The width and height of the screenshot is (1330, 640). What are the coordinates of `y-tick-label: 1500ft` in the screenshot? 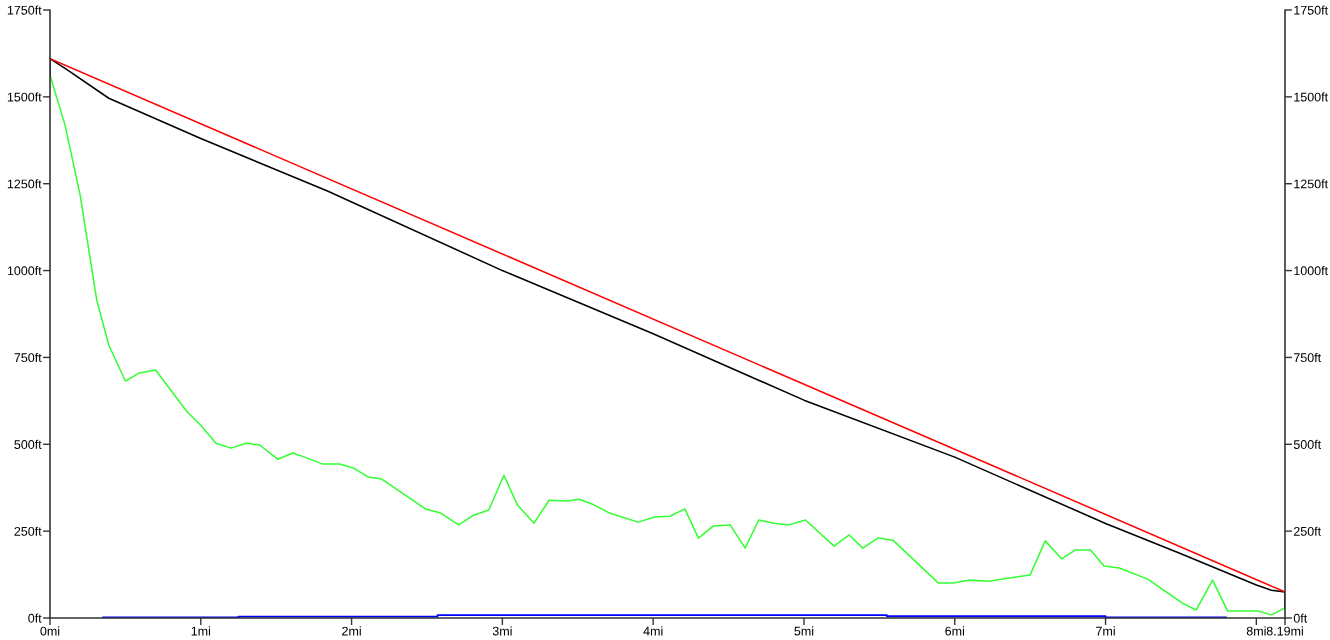 It's located at (24, 97).